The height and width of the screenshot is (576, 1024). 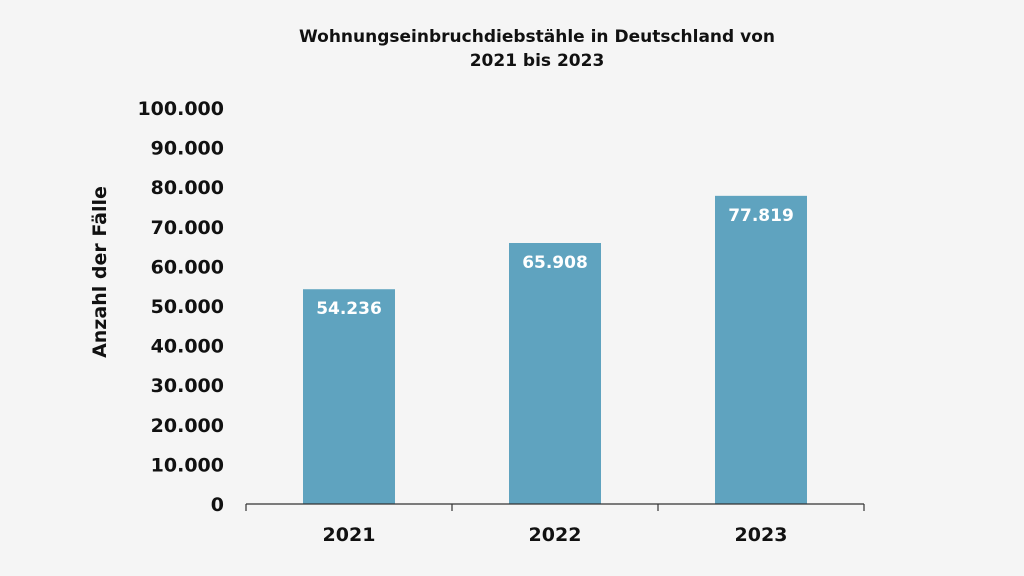 What do you see at coordinates (761, 216) in the screenshot?
I see `bar-value-label: 77.819` at bounding box center [761, 216].